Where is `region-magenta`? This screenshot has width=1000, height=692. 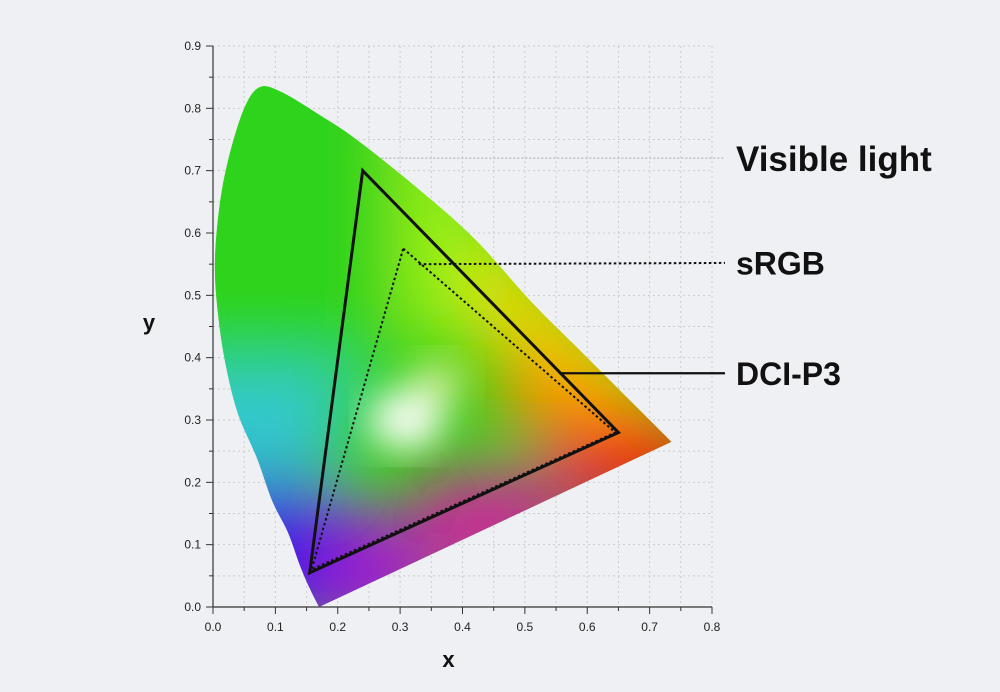 region-magenta is located at coordinates (494, 522).